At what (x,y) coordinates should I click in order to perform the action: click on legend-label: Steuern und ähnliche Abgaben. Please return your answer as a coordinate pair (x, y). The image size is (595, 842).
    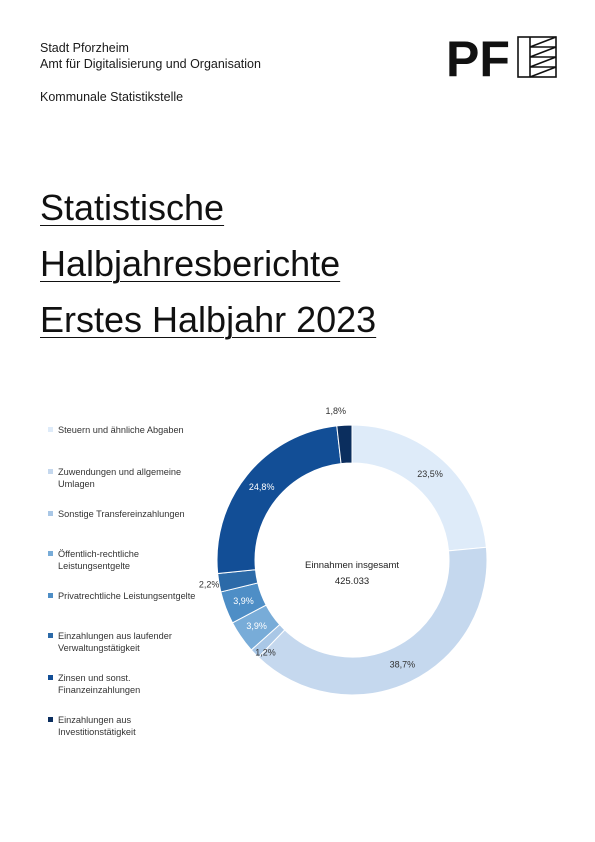
    Looking at the image, I should click on (121, 430).